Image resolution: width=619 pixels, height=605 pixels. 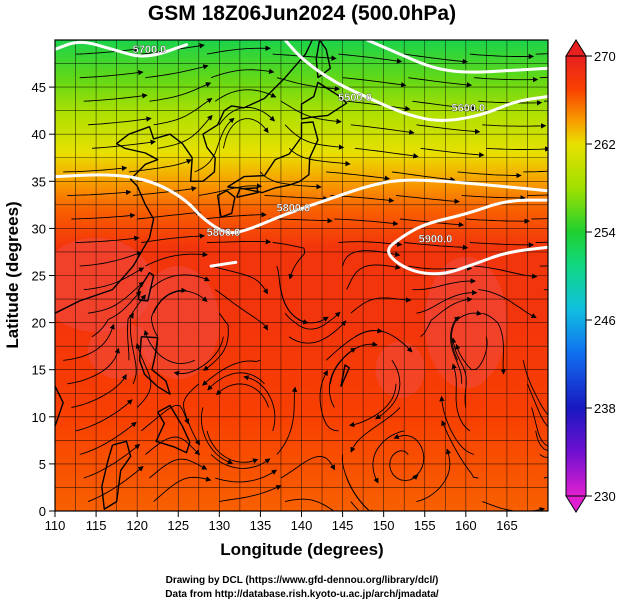 I want to click on x-tick-label: 155, so click(x=425, y=525).